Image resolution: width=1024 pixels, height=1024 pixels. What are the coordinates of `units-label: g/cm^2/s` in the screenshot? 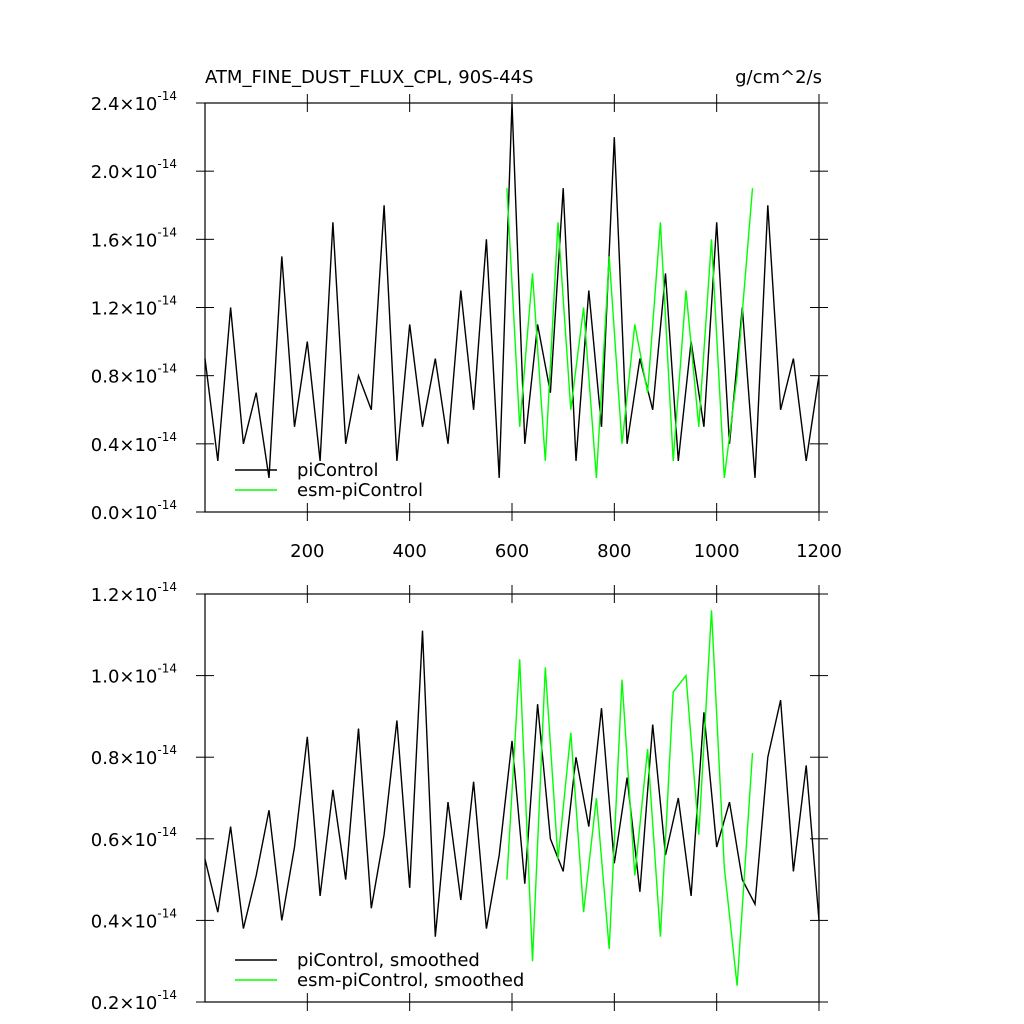 It's located at (778, 77).